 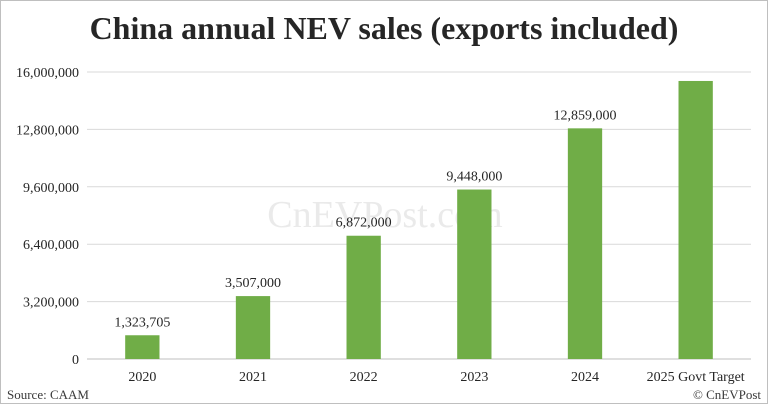 What do you see at coordinates (51, 245) in the screenshot?
I see `y-tick-label: 6,400,000` at bounding box center [51, 245].